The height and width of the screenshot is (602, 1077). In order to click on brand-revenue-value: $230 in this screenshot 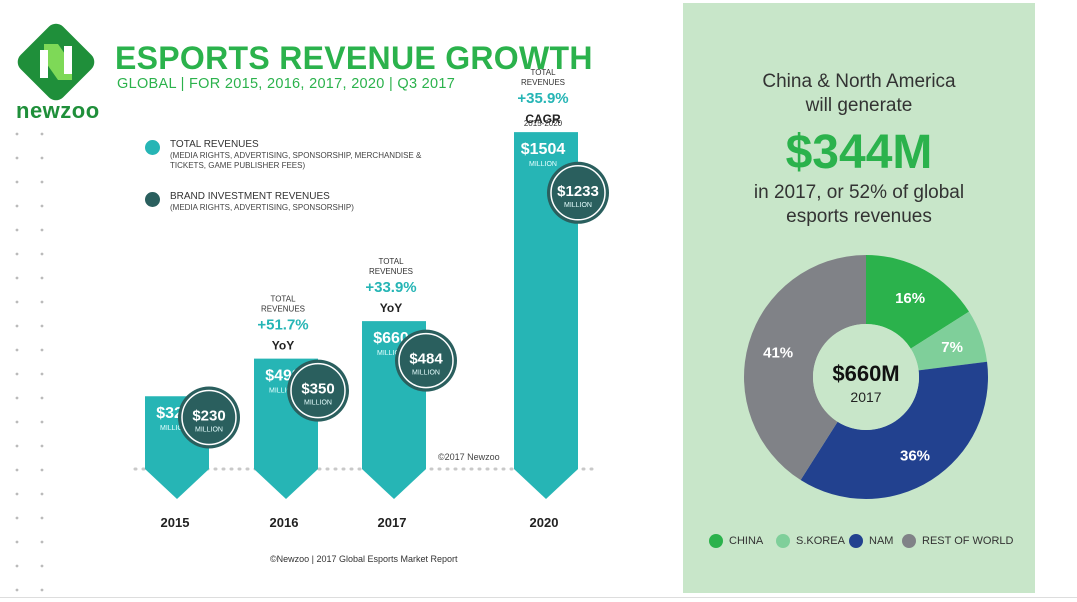, I will do `click(208, 415)`.